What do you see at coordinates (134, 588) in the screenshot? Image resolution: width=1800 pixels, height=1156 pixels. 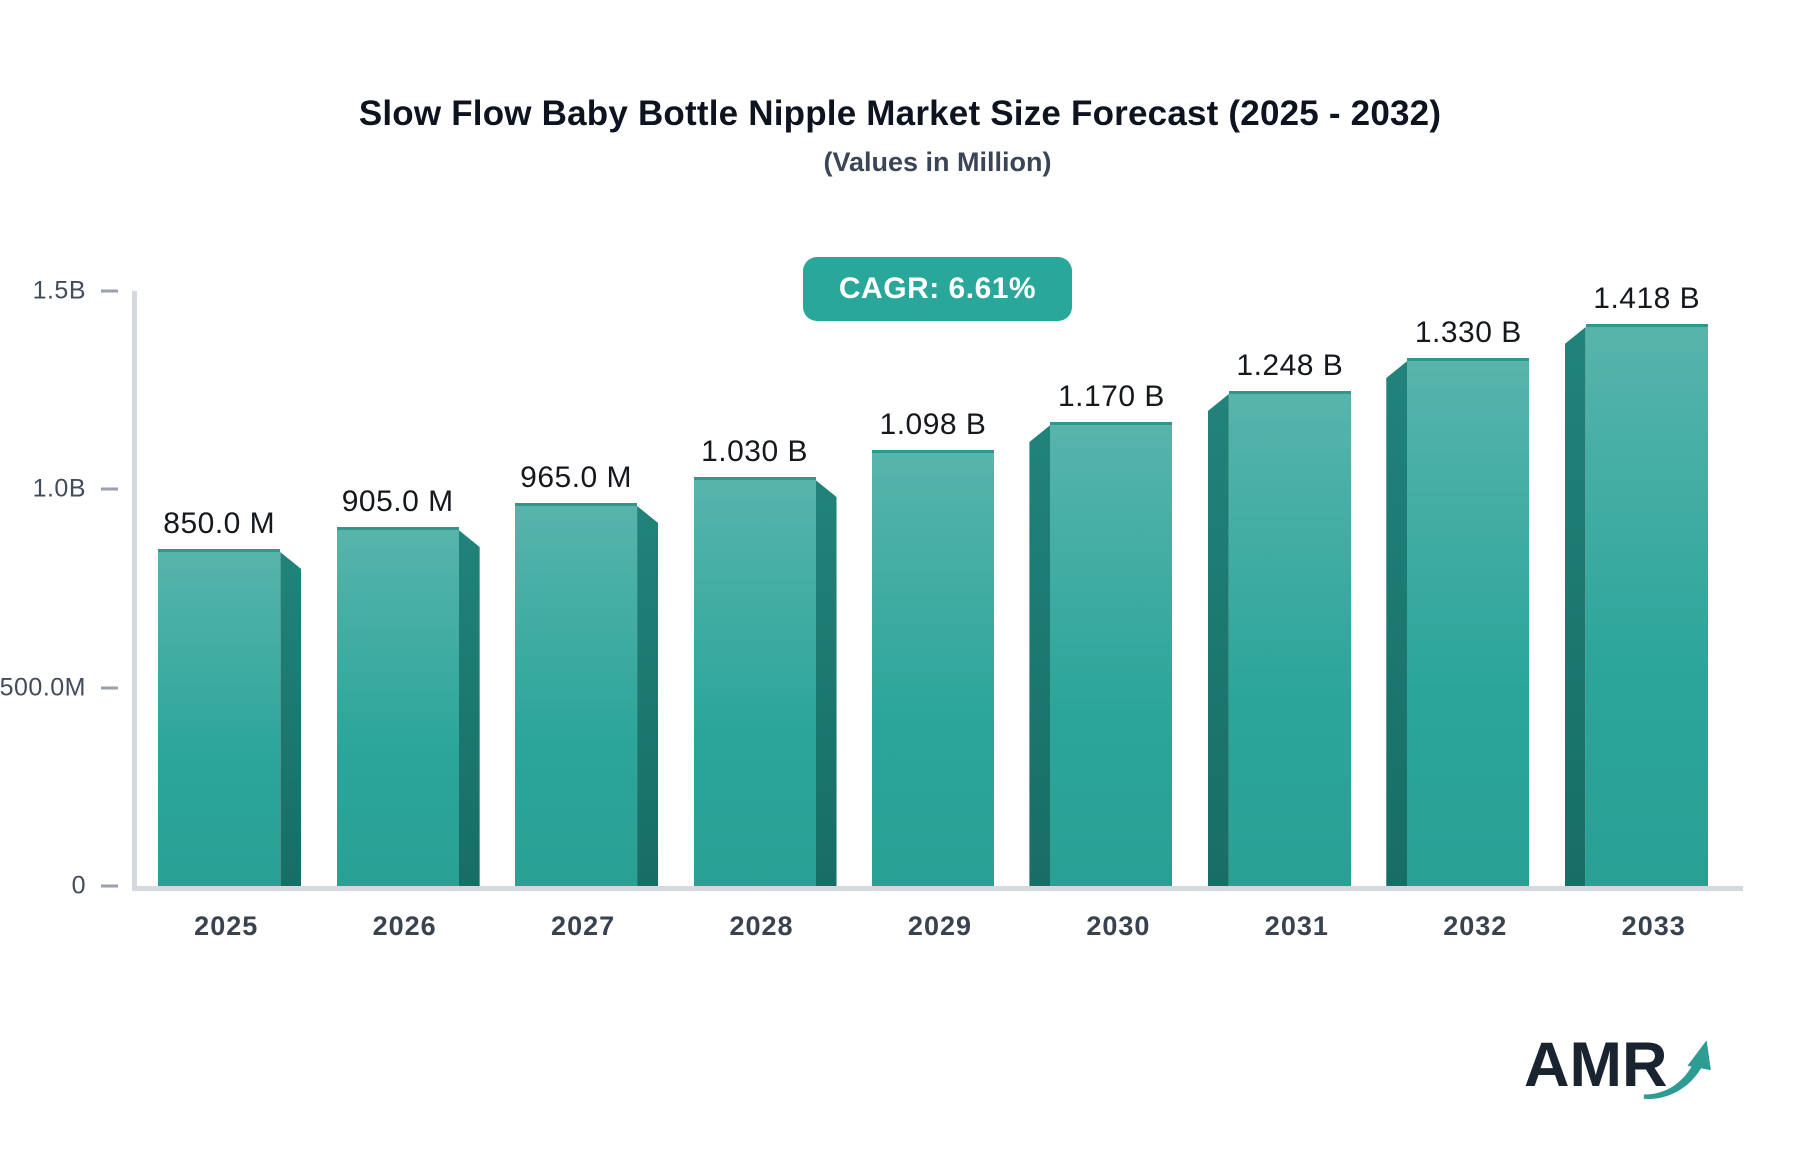 I see `y-axis-line` at bounding box center [134, 588].